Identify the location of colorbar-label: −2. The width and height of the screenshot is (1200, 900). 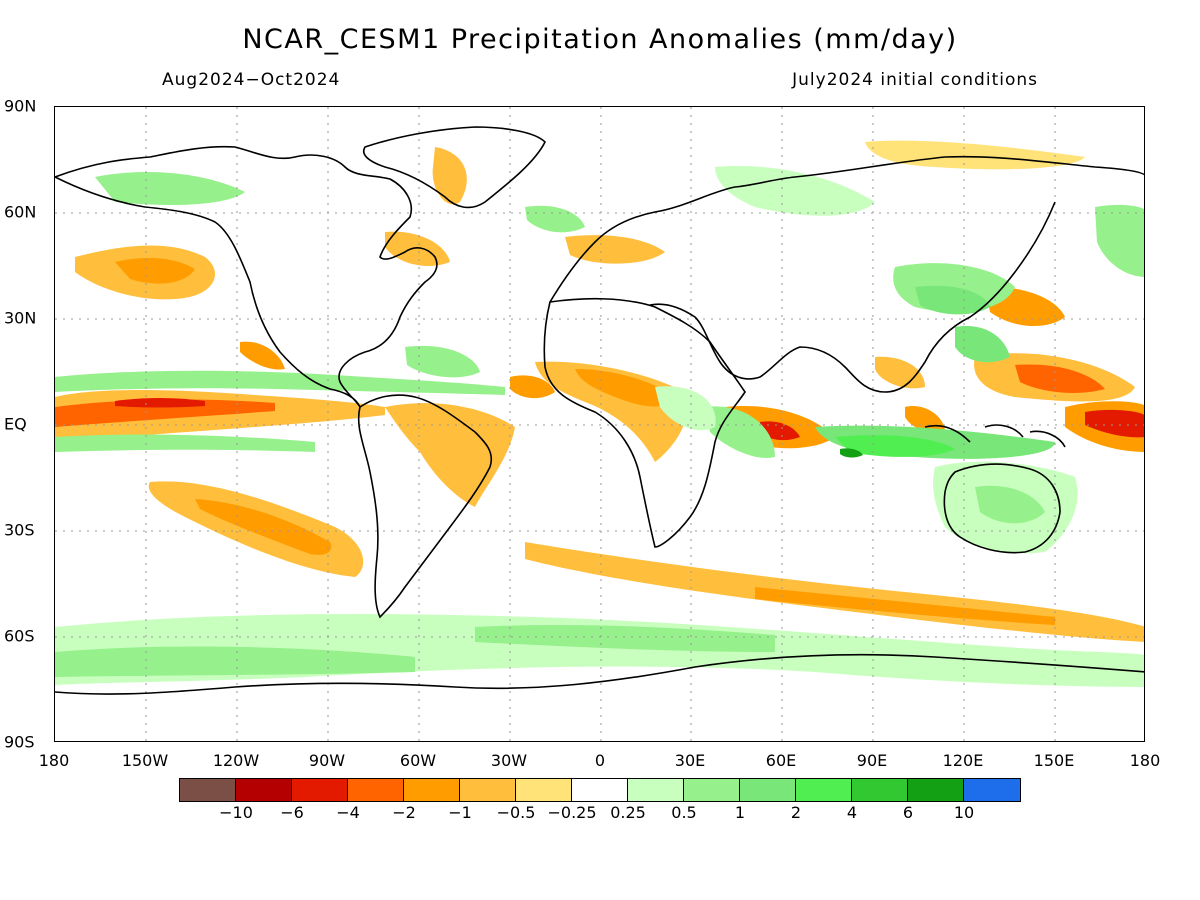
(404, 812).